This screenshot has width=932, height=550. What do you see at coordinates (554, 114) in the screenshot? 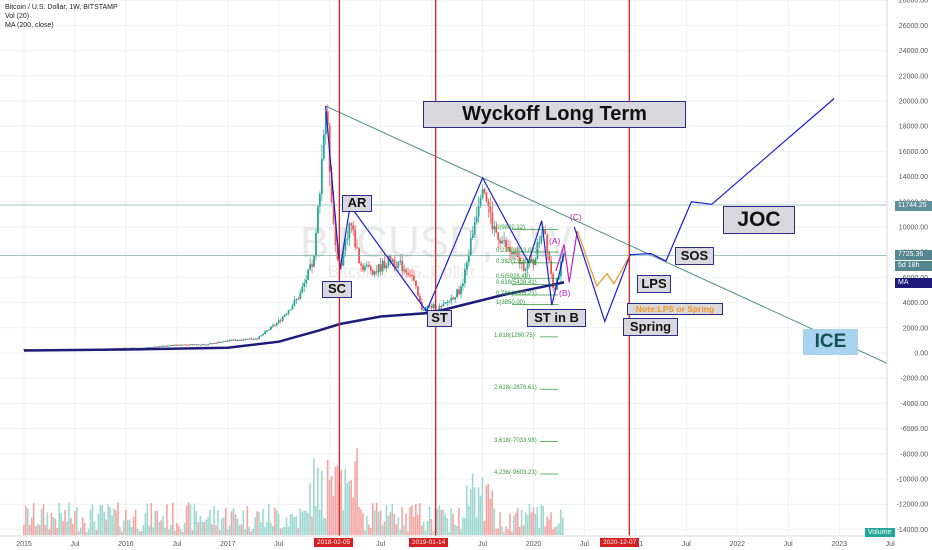
I see `title-box: Wyckoff Long Term` at bounding box center [554, 114].